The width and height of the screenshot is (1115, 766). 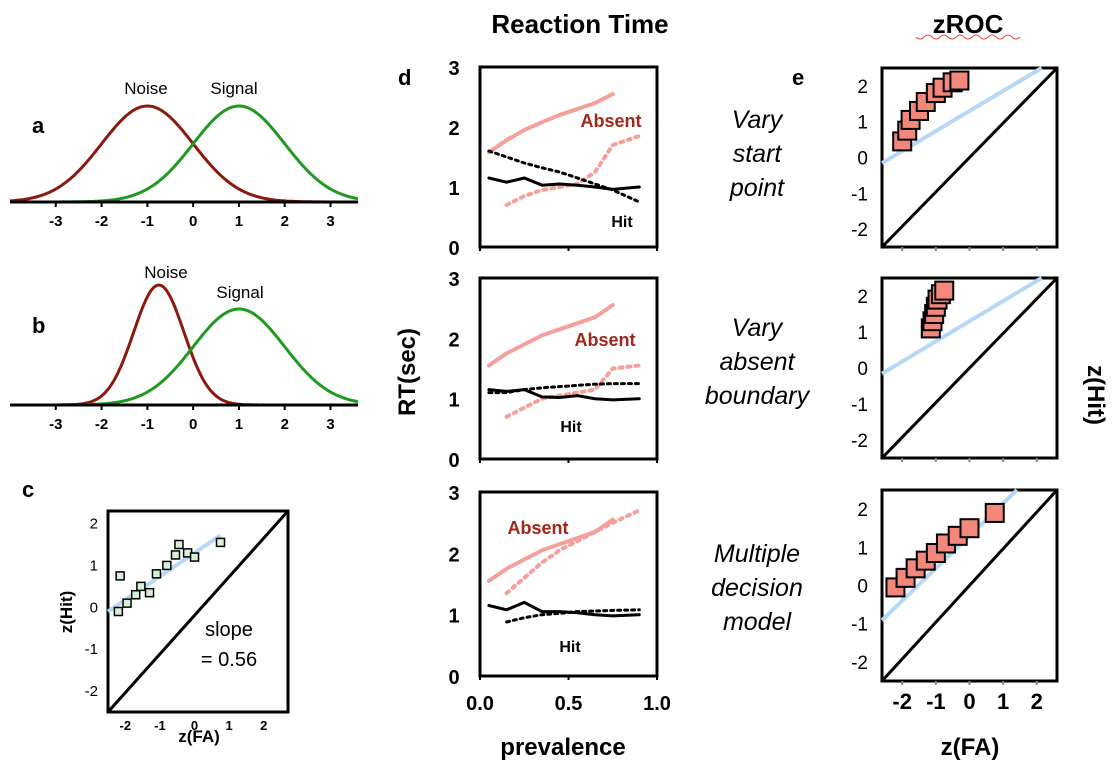 What do you see at coordinates (1095, 395) in the screenshot?
I see `zroc-y-axis-title: z(Hit)` at bounding box center [1095, 395].